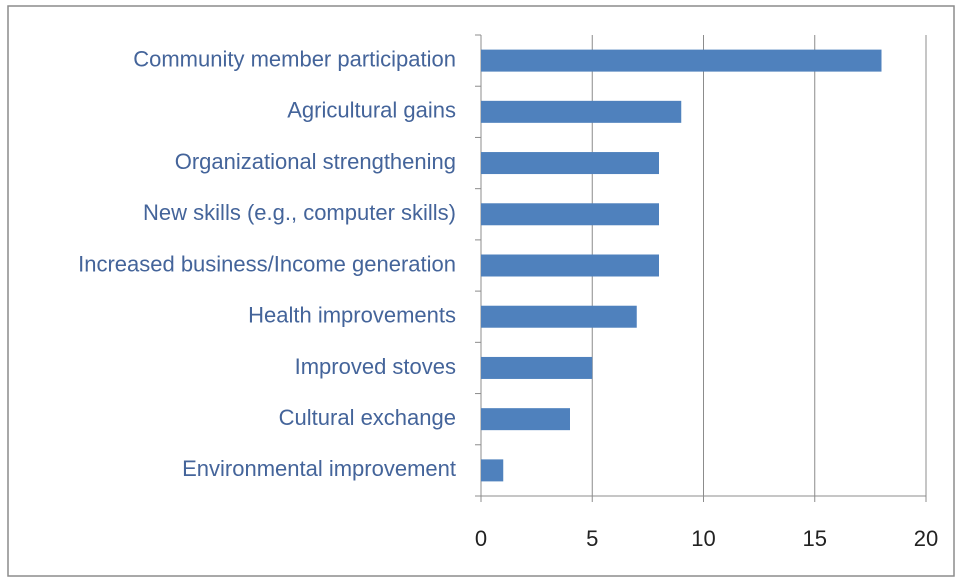 This screenshot has height=578, width=956. I want to click on y-tick-label: Improved stoves, so click(375, 366).